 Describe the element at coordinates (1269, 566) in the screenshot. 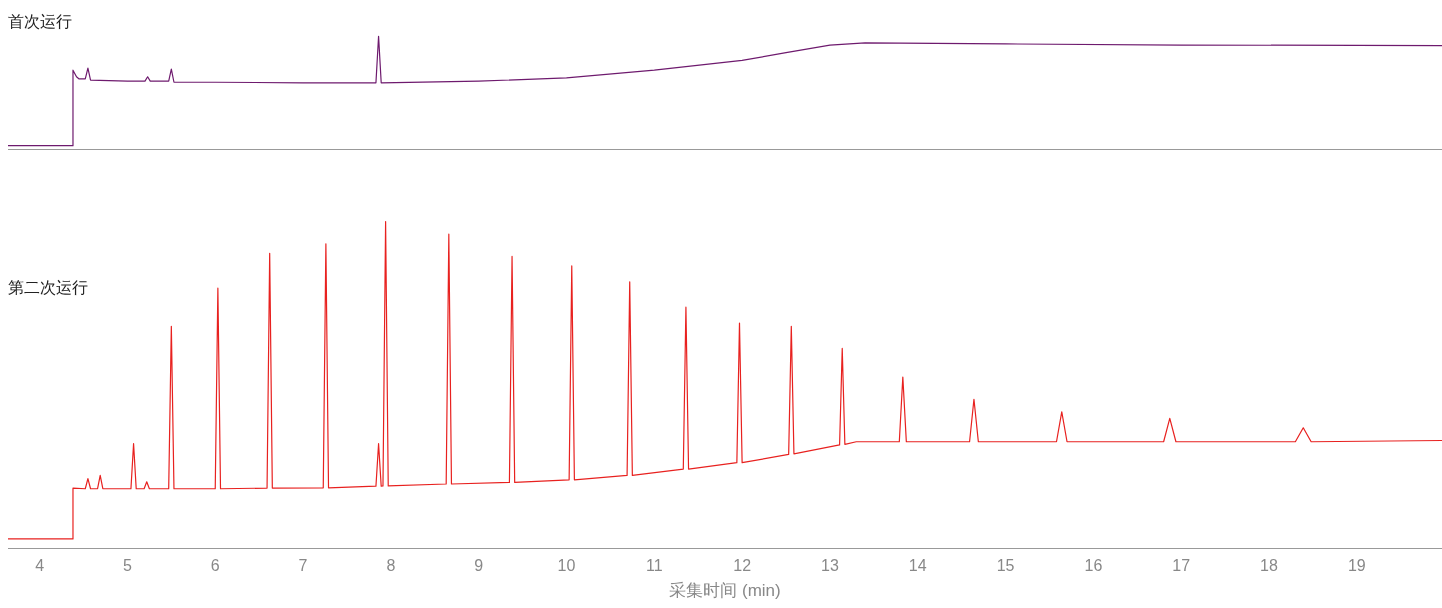

I see `x-tick-label: 18` at that location.